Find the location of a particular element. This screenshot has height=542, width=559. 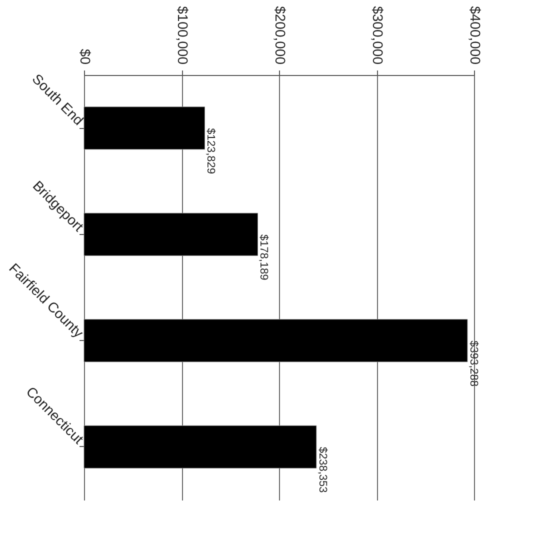

x-tick-label: $300,000 is located at coordinates (378, 35).